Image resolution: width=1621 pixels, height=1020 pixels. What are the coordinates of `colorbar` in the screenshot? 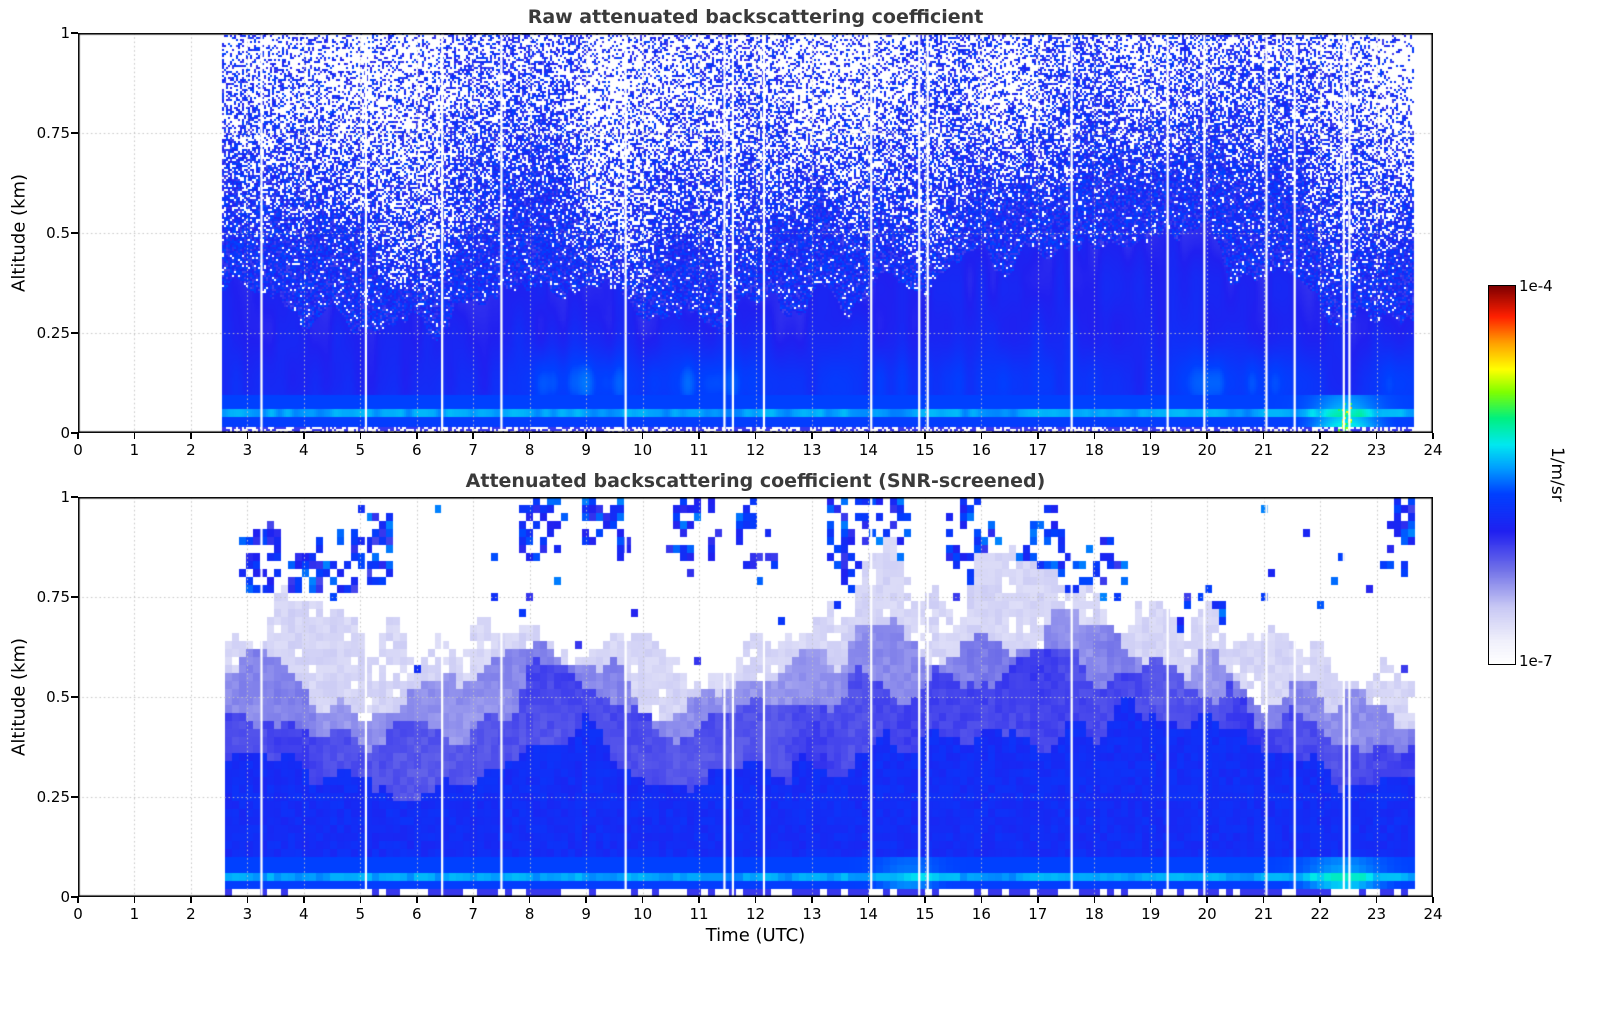 It's located at (1502, 475).